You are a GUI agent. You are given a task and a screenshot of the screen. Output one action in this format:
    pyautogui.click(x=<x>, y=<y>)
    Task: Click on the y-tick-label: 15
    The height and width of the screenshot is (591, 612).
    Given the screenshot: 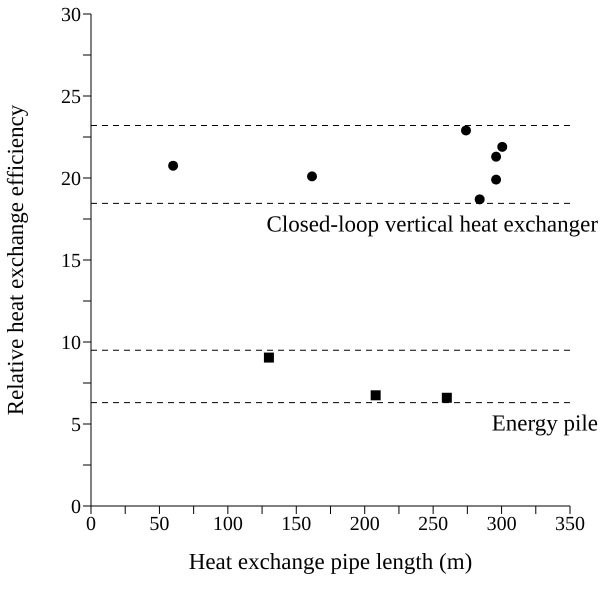 What is the action you would take?
    pyautogui.click(x=71, y=261)
    